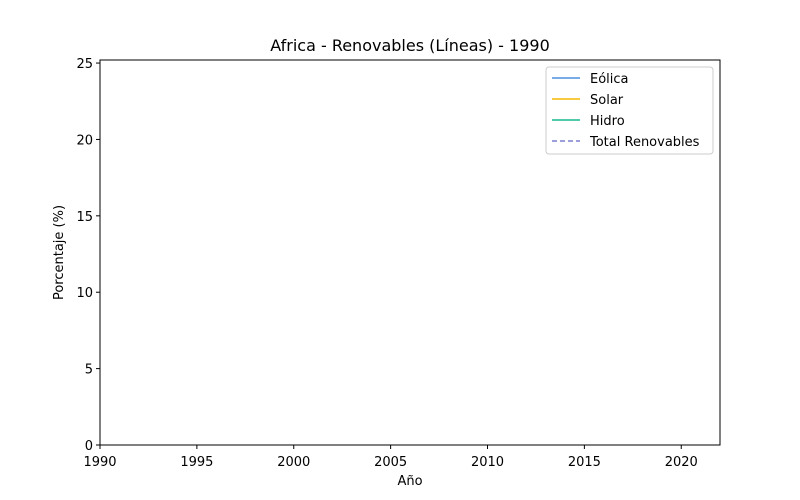 The image size is (800, 500). I want to click on x-axis-label: Año, so click(409, 481).